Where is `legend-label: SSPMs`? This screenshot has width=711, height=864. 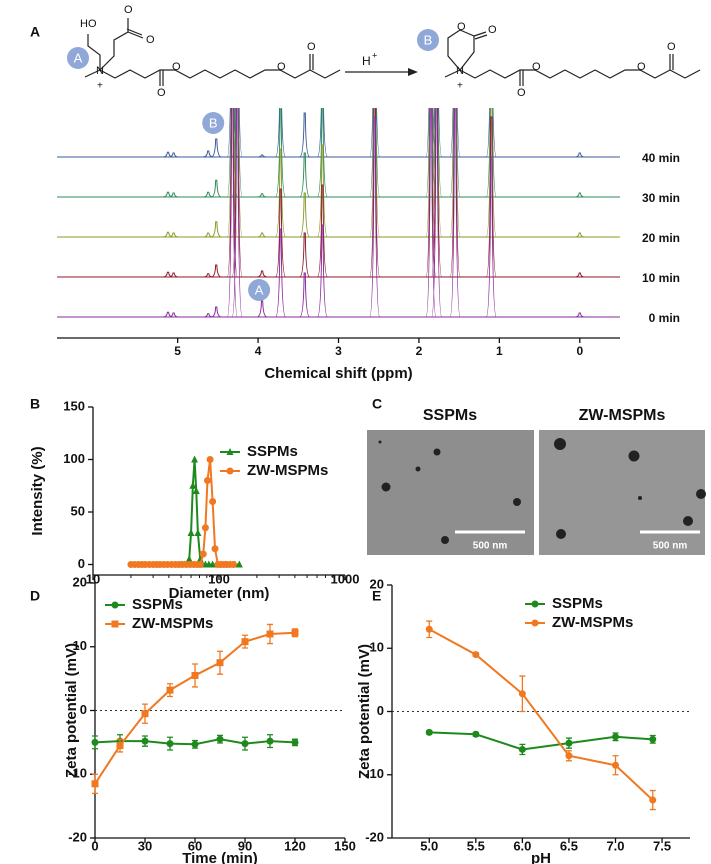 legend-label: SSPMs is located at coordinates (157, 604).